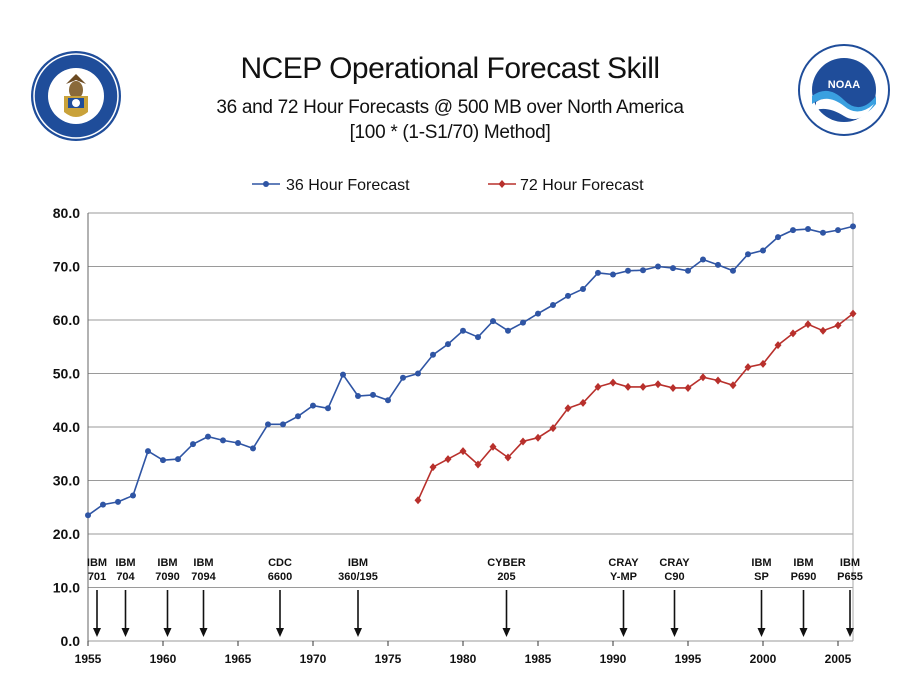  Describe the element at coordinates (538, 659) in the screenshot. I see `x-tick-label: 1985` at that location.